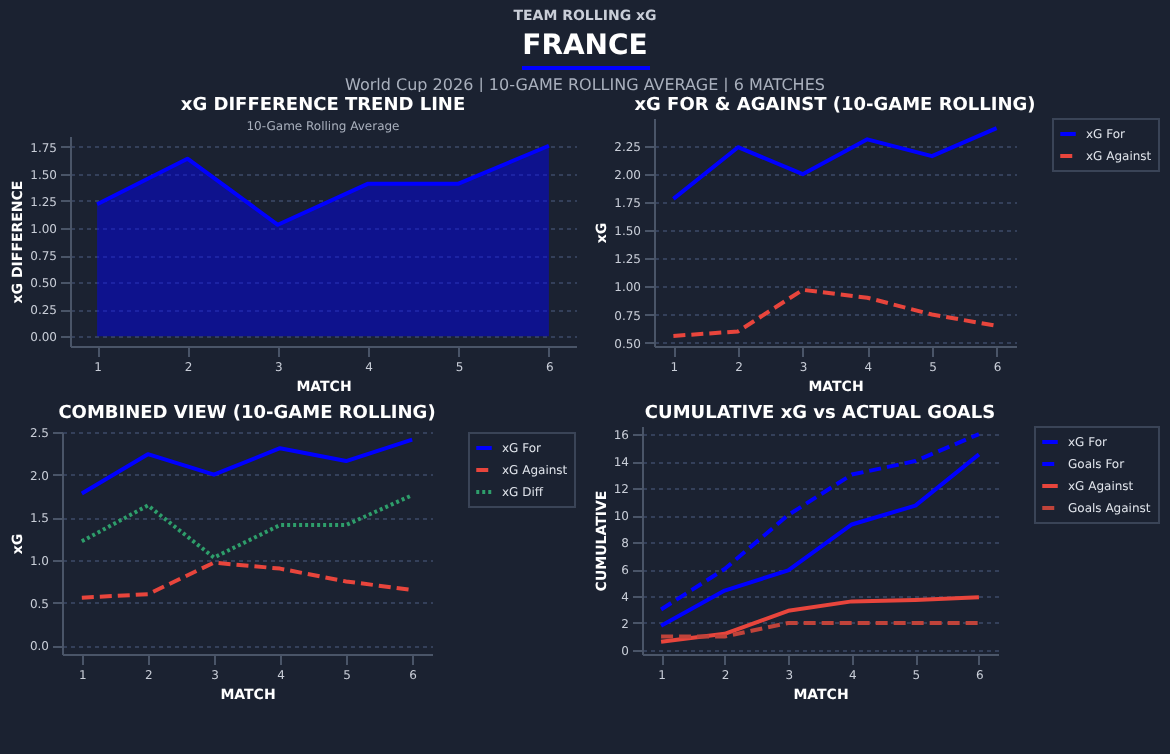 The height and width of the screenshot is (754, 1170). I want to click on chart-title: COMBINED VIEW (10-GAME ROLLING), so click(247, 414).